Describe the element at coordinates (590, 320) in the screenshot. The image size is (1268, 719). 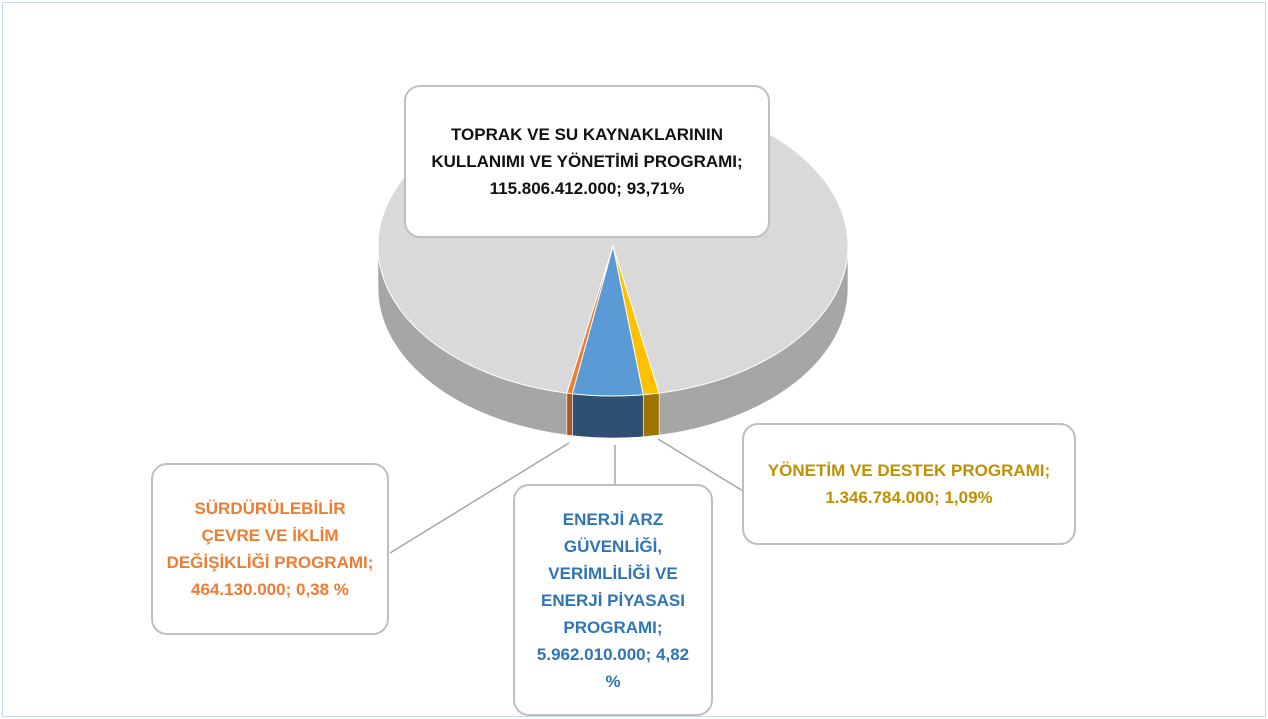
I see `pie-slice` at that location.